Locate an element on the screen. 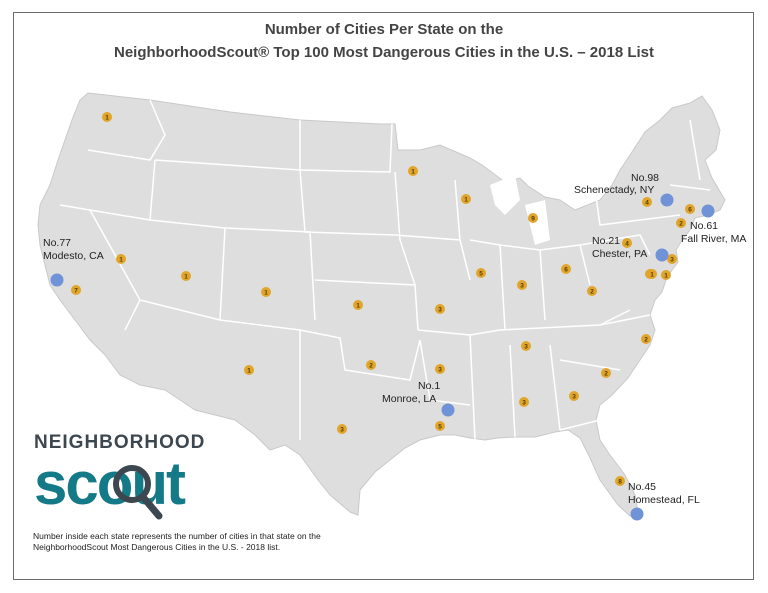  badge-co: 1 is located at coordinates (266, 292).